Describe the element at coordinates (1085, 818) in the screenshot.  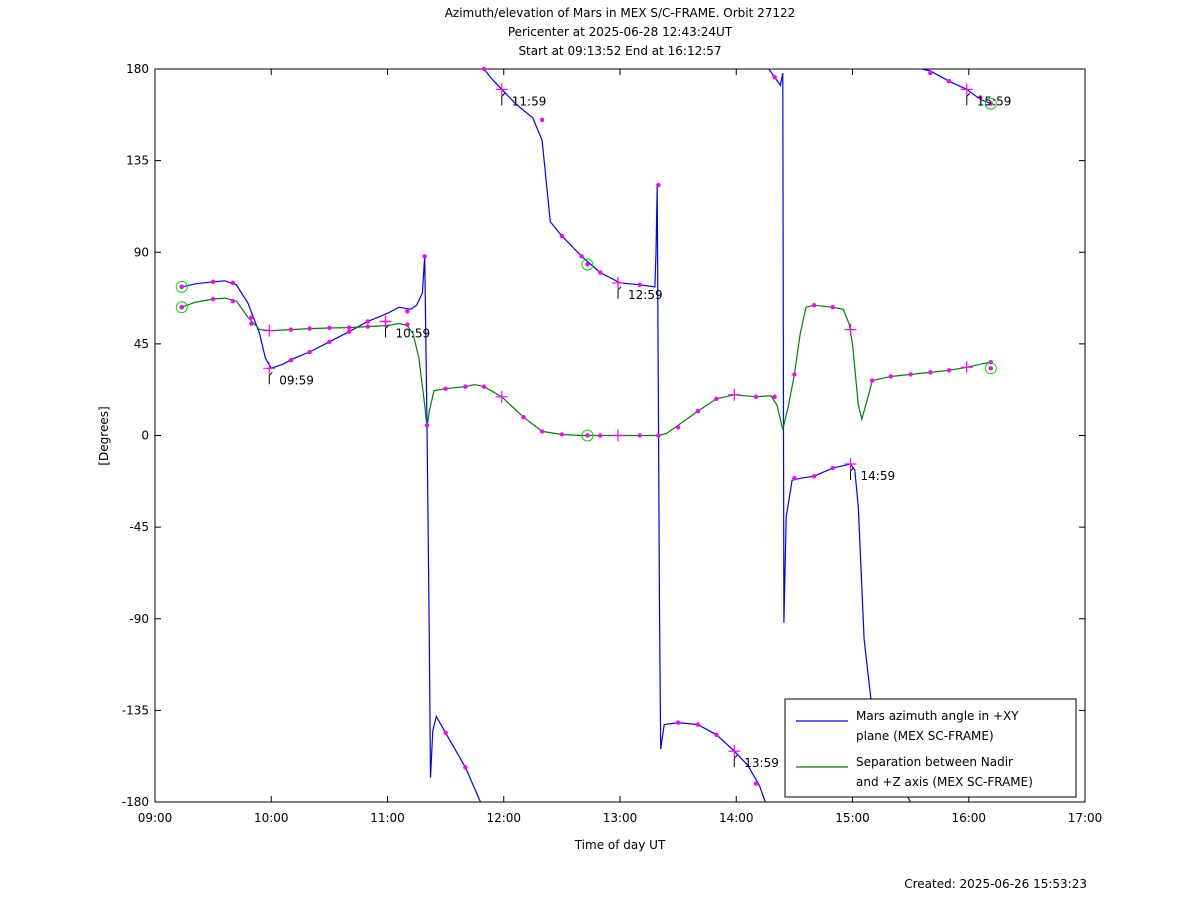
I see `x-tick-label: 17:00` at that location.